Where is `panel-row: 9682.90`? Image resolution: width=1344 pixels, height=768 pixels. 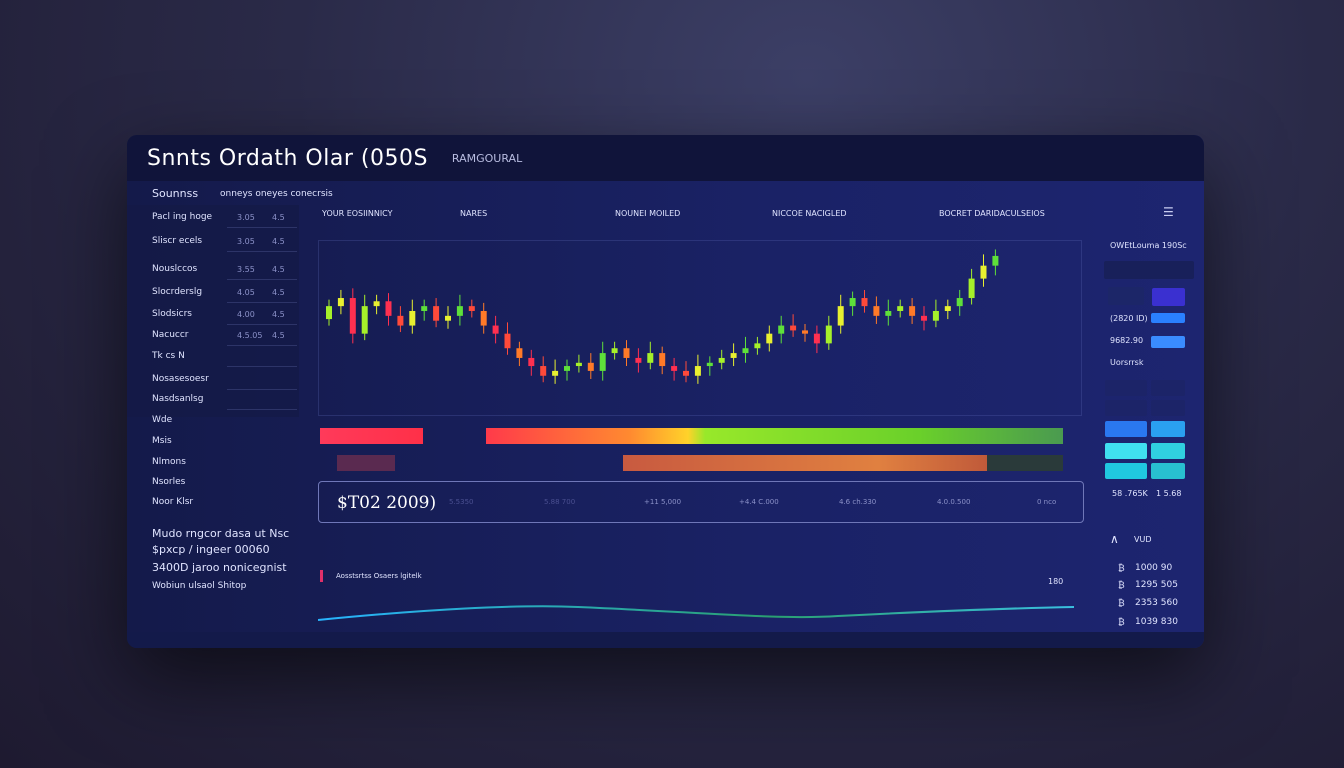
panel-row: 9682.90 is located at coordinates (1127, 340).